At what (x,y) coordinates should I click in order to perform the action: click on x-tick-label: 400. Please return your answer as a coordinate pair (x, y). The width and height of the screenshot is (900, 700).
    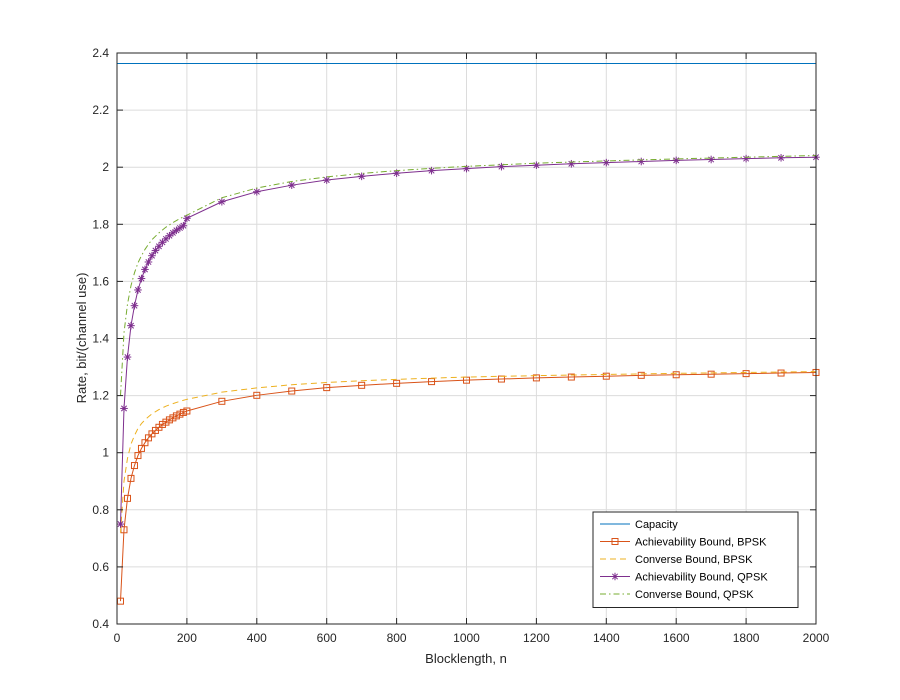
    Looking at the image, I should click on (257, 638).